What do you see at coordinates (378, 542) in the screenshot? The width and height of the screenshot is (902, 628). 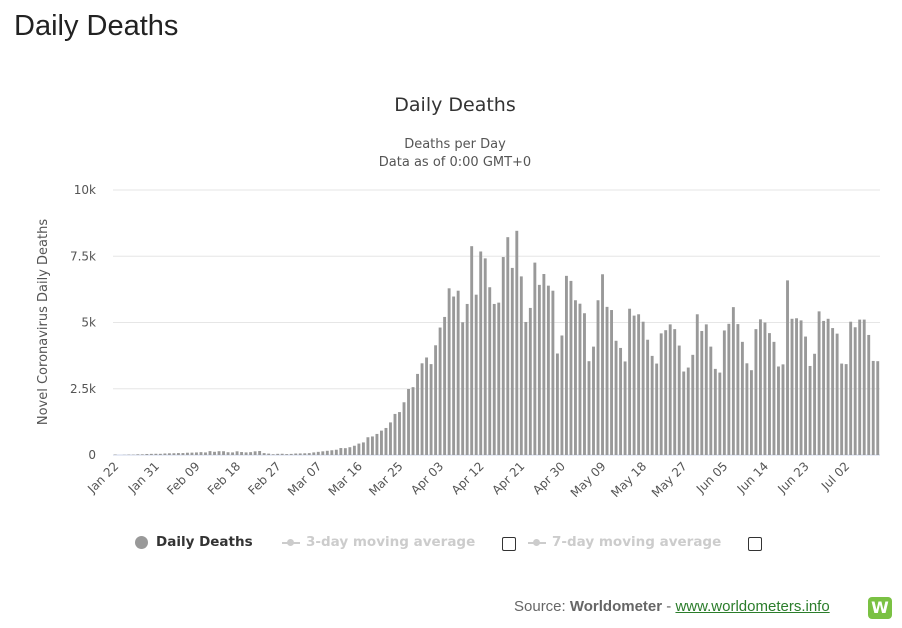 I see `legend-item-3-day-moving-average: 3-day moving average` at bounding box center [378, 542].